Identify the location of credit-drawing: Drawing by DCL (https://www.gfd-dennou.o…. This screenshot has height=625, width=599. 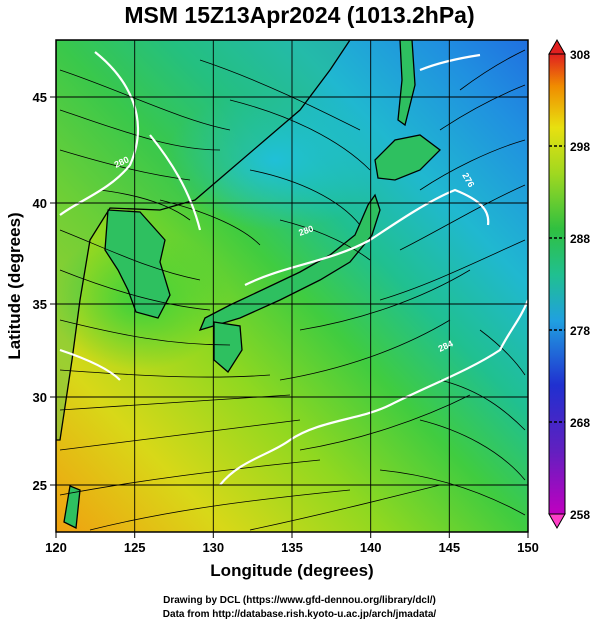
(299, 600).